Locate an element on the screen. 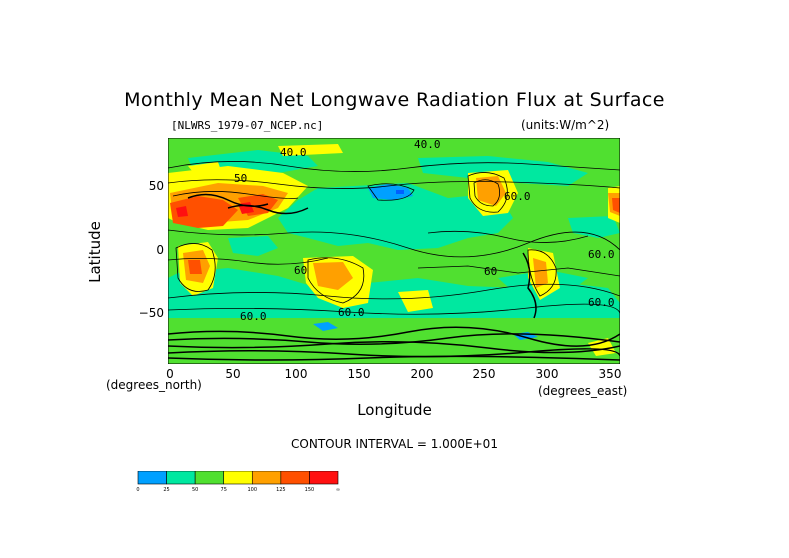 This screenshot has height=558, width=789. y-tick: 0 is located at coordinates (160, 250).